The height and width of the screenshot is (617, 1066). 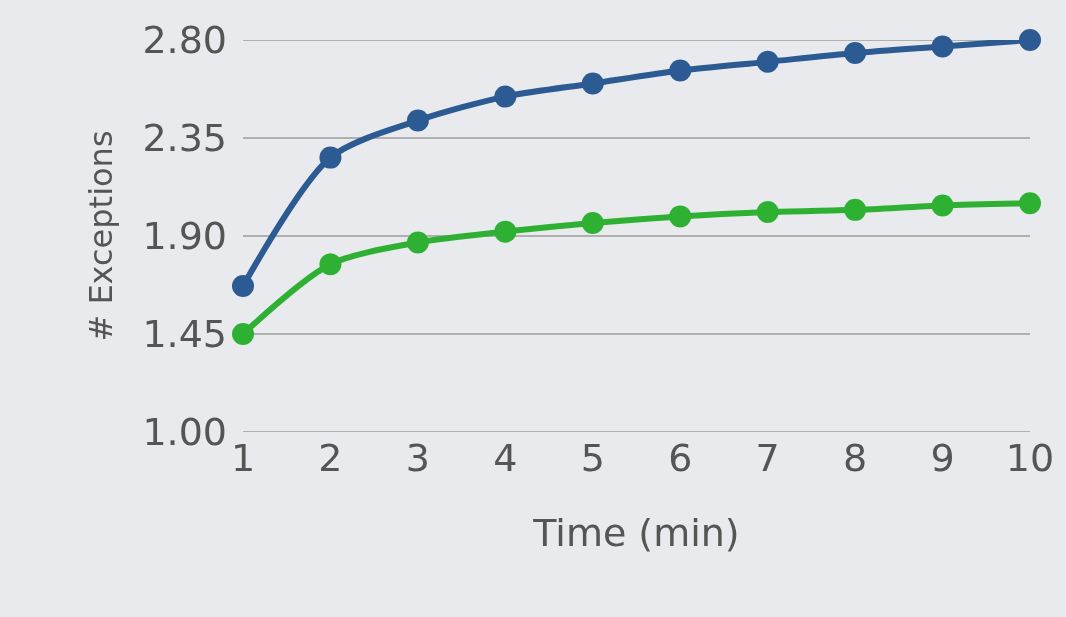 I want to click on y-axis-title: # Exceptions, so click(x=100, y=236).